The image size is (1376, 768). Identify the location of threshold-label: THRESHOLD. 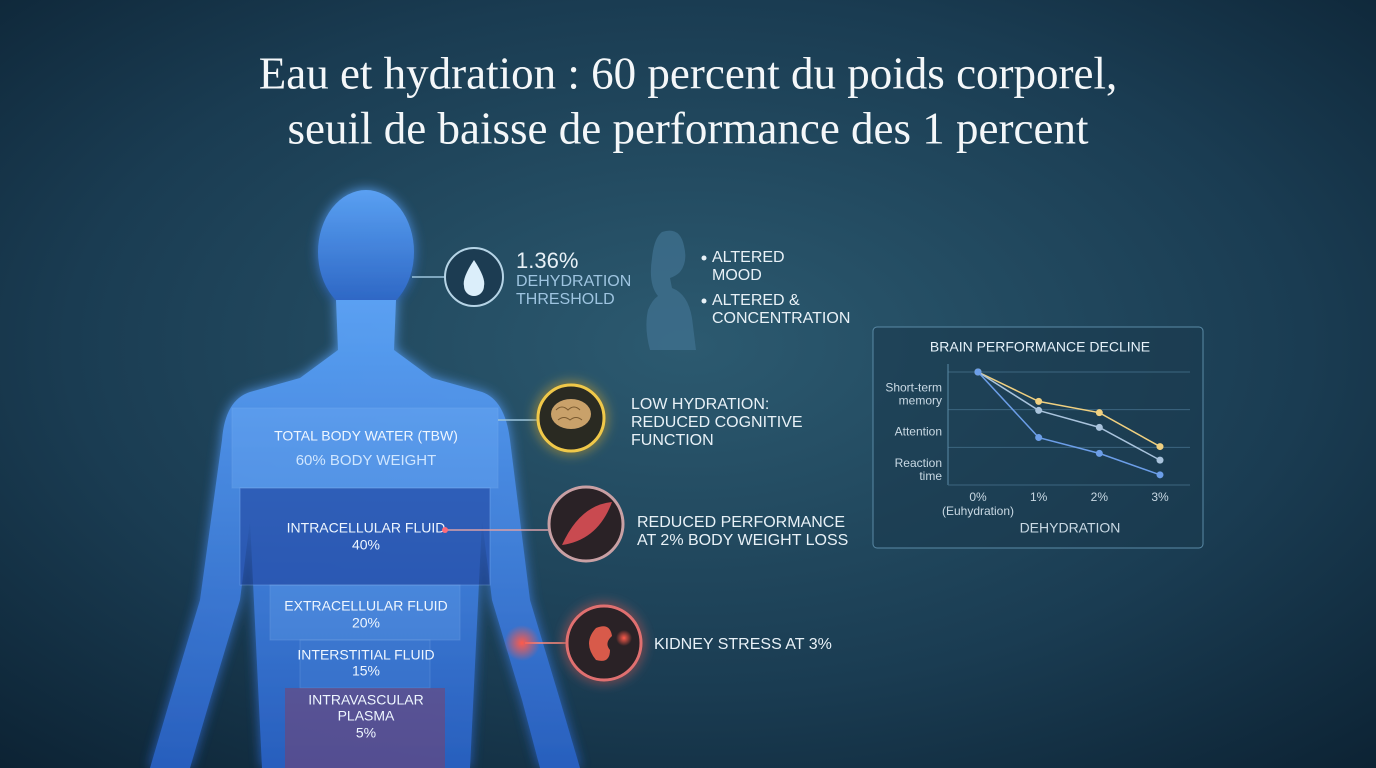
(565, 299).